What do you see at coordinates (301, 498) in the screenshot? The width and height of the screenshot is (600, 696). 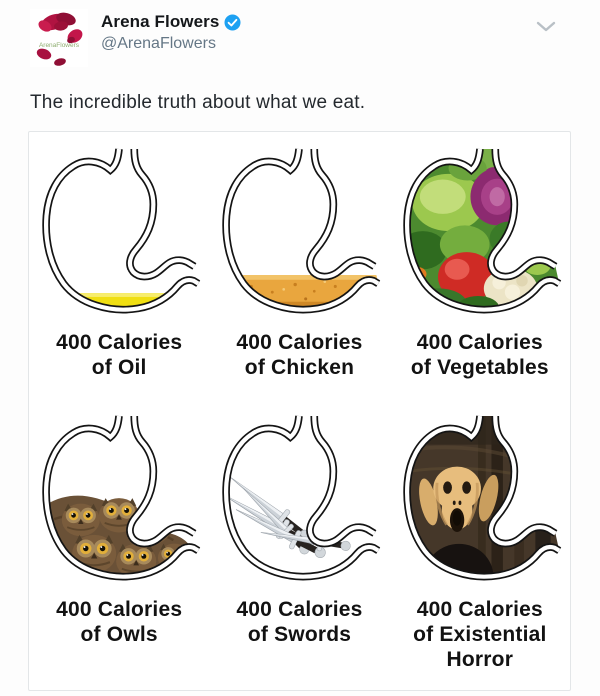 I see `stomach-illustration-swords` at bounding box center [301, 498].